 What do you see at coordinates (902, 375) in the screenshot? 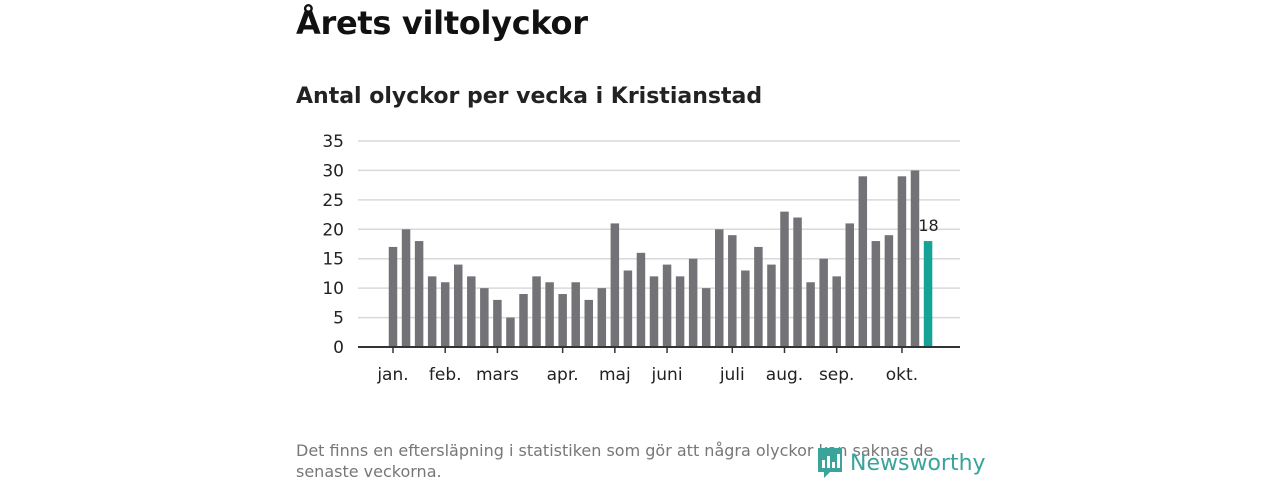
I see `x-tick-label: okt.` at bounding box center [902, 375].